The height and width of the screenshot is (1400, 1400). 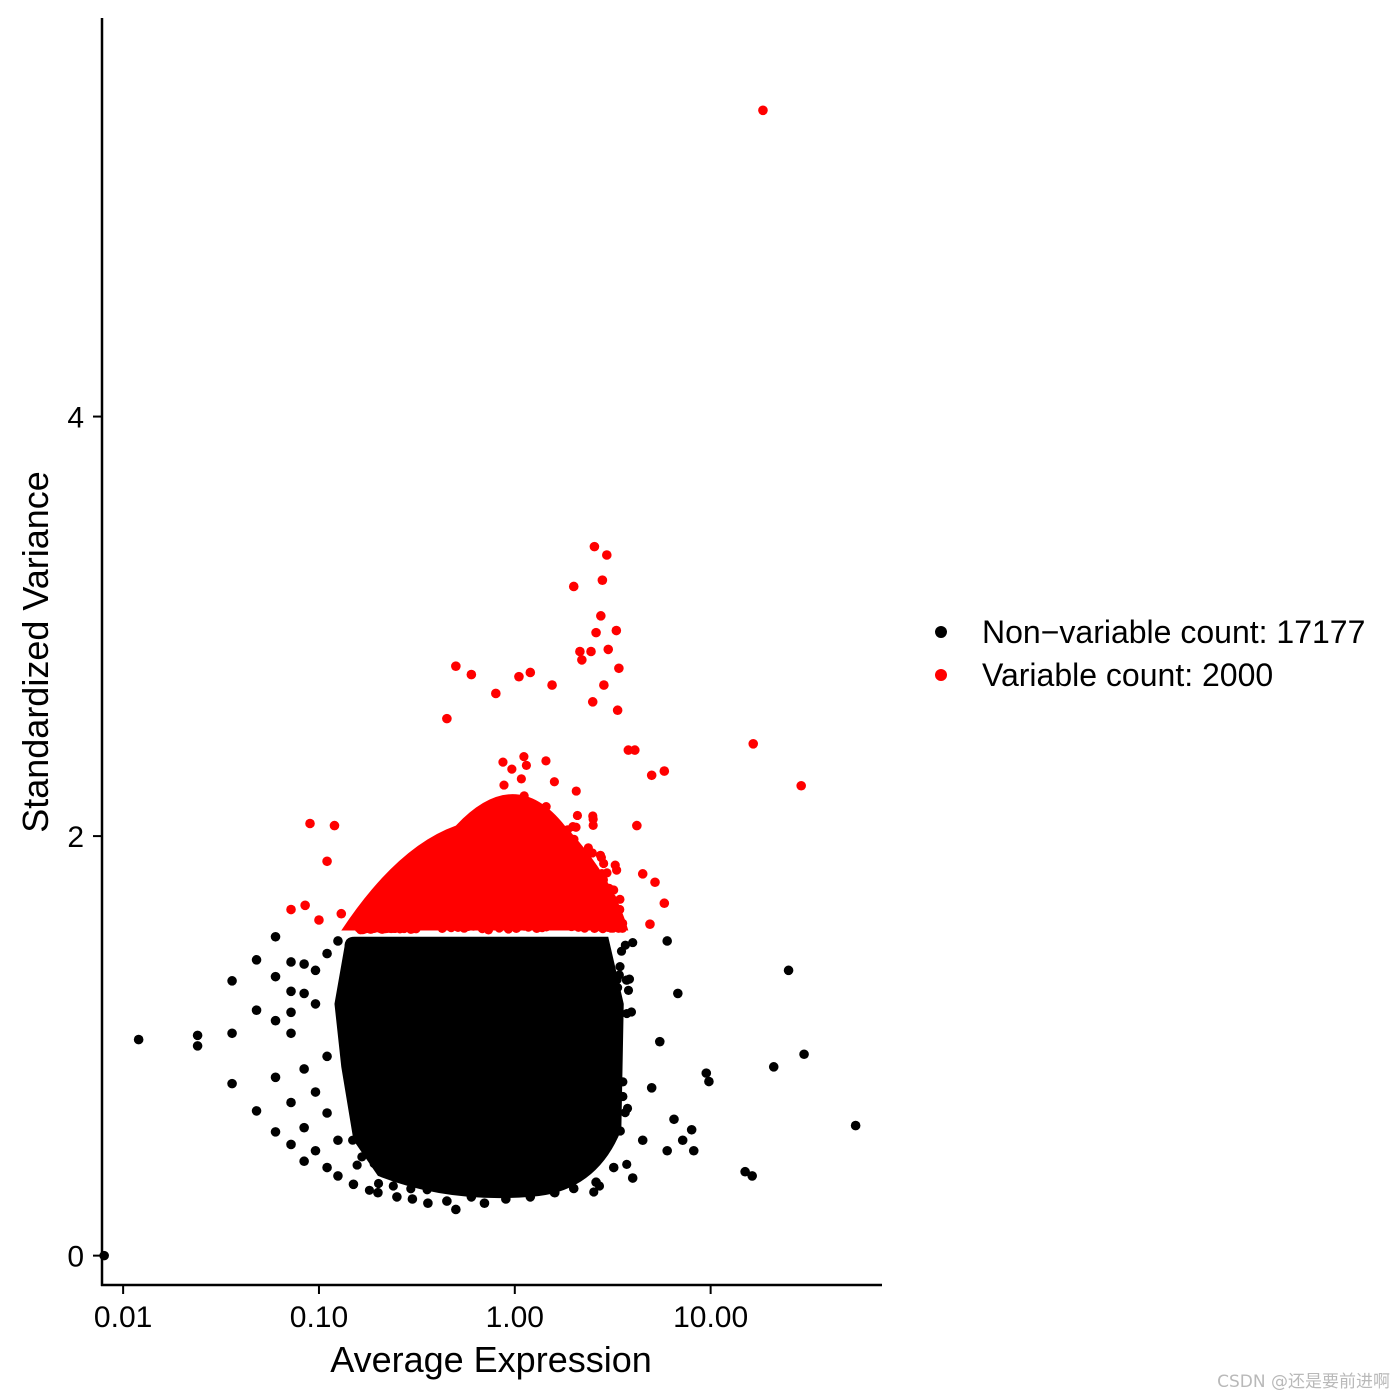 What do you see at coordinates (35, 652) in the screenshot?
I see `y-axis-title: Standardized Variance` at bounding box center [35, 652].